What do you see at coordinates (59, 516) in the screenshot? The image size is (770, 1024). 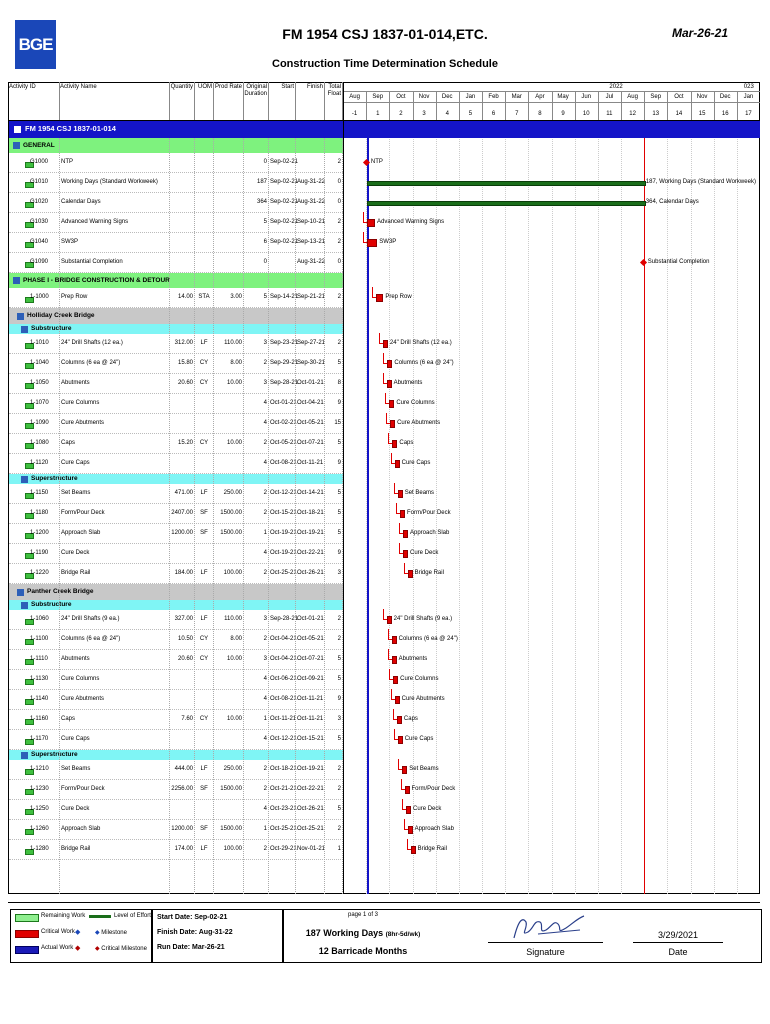 I see `col-gridline` at bounding box center [59, 516].